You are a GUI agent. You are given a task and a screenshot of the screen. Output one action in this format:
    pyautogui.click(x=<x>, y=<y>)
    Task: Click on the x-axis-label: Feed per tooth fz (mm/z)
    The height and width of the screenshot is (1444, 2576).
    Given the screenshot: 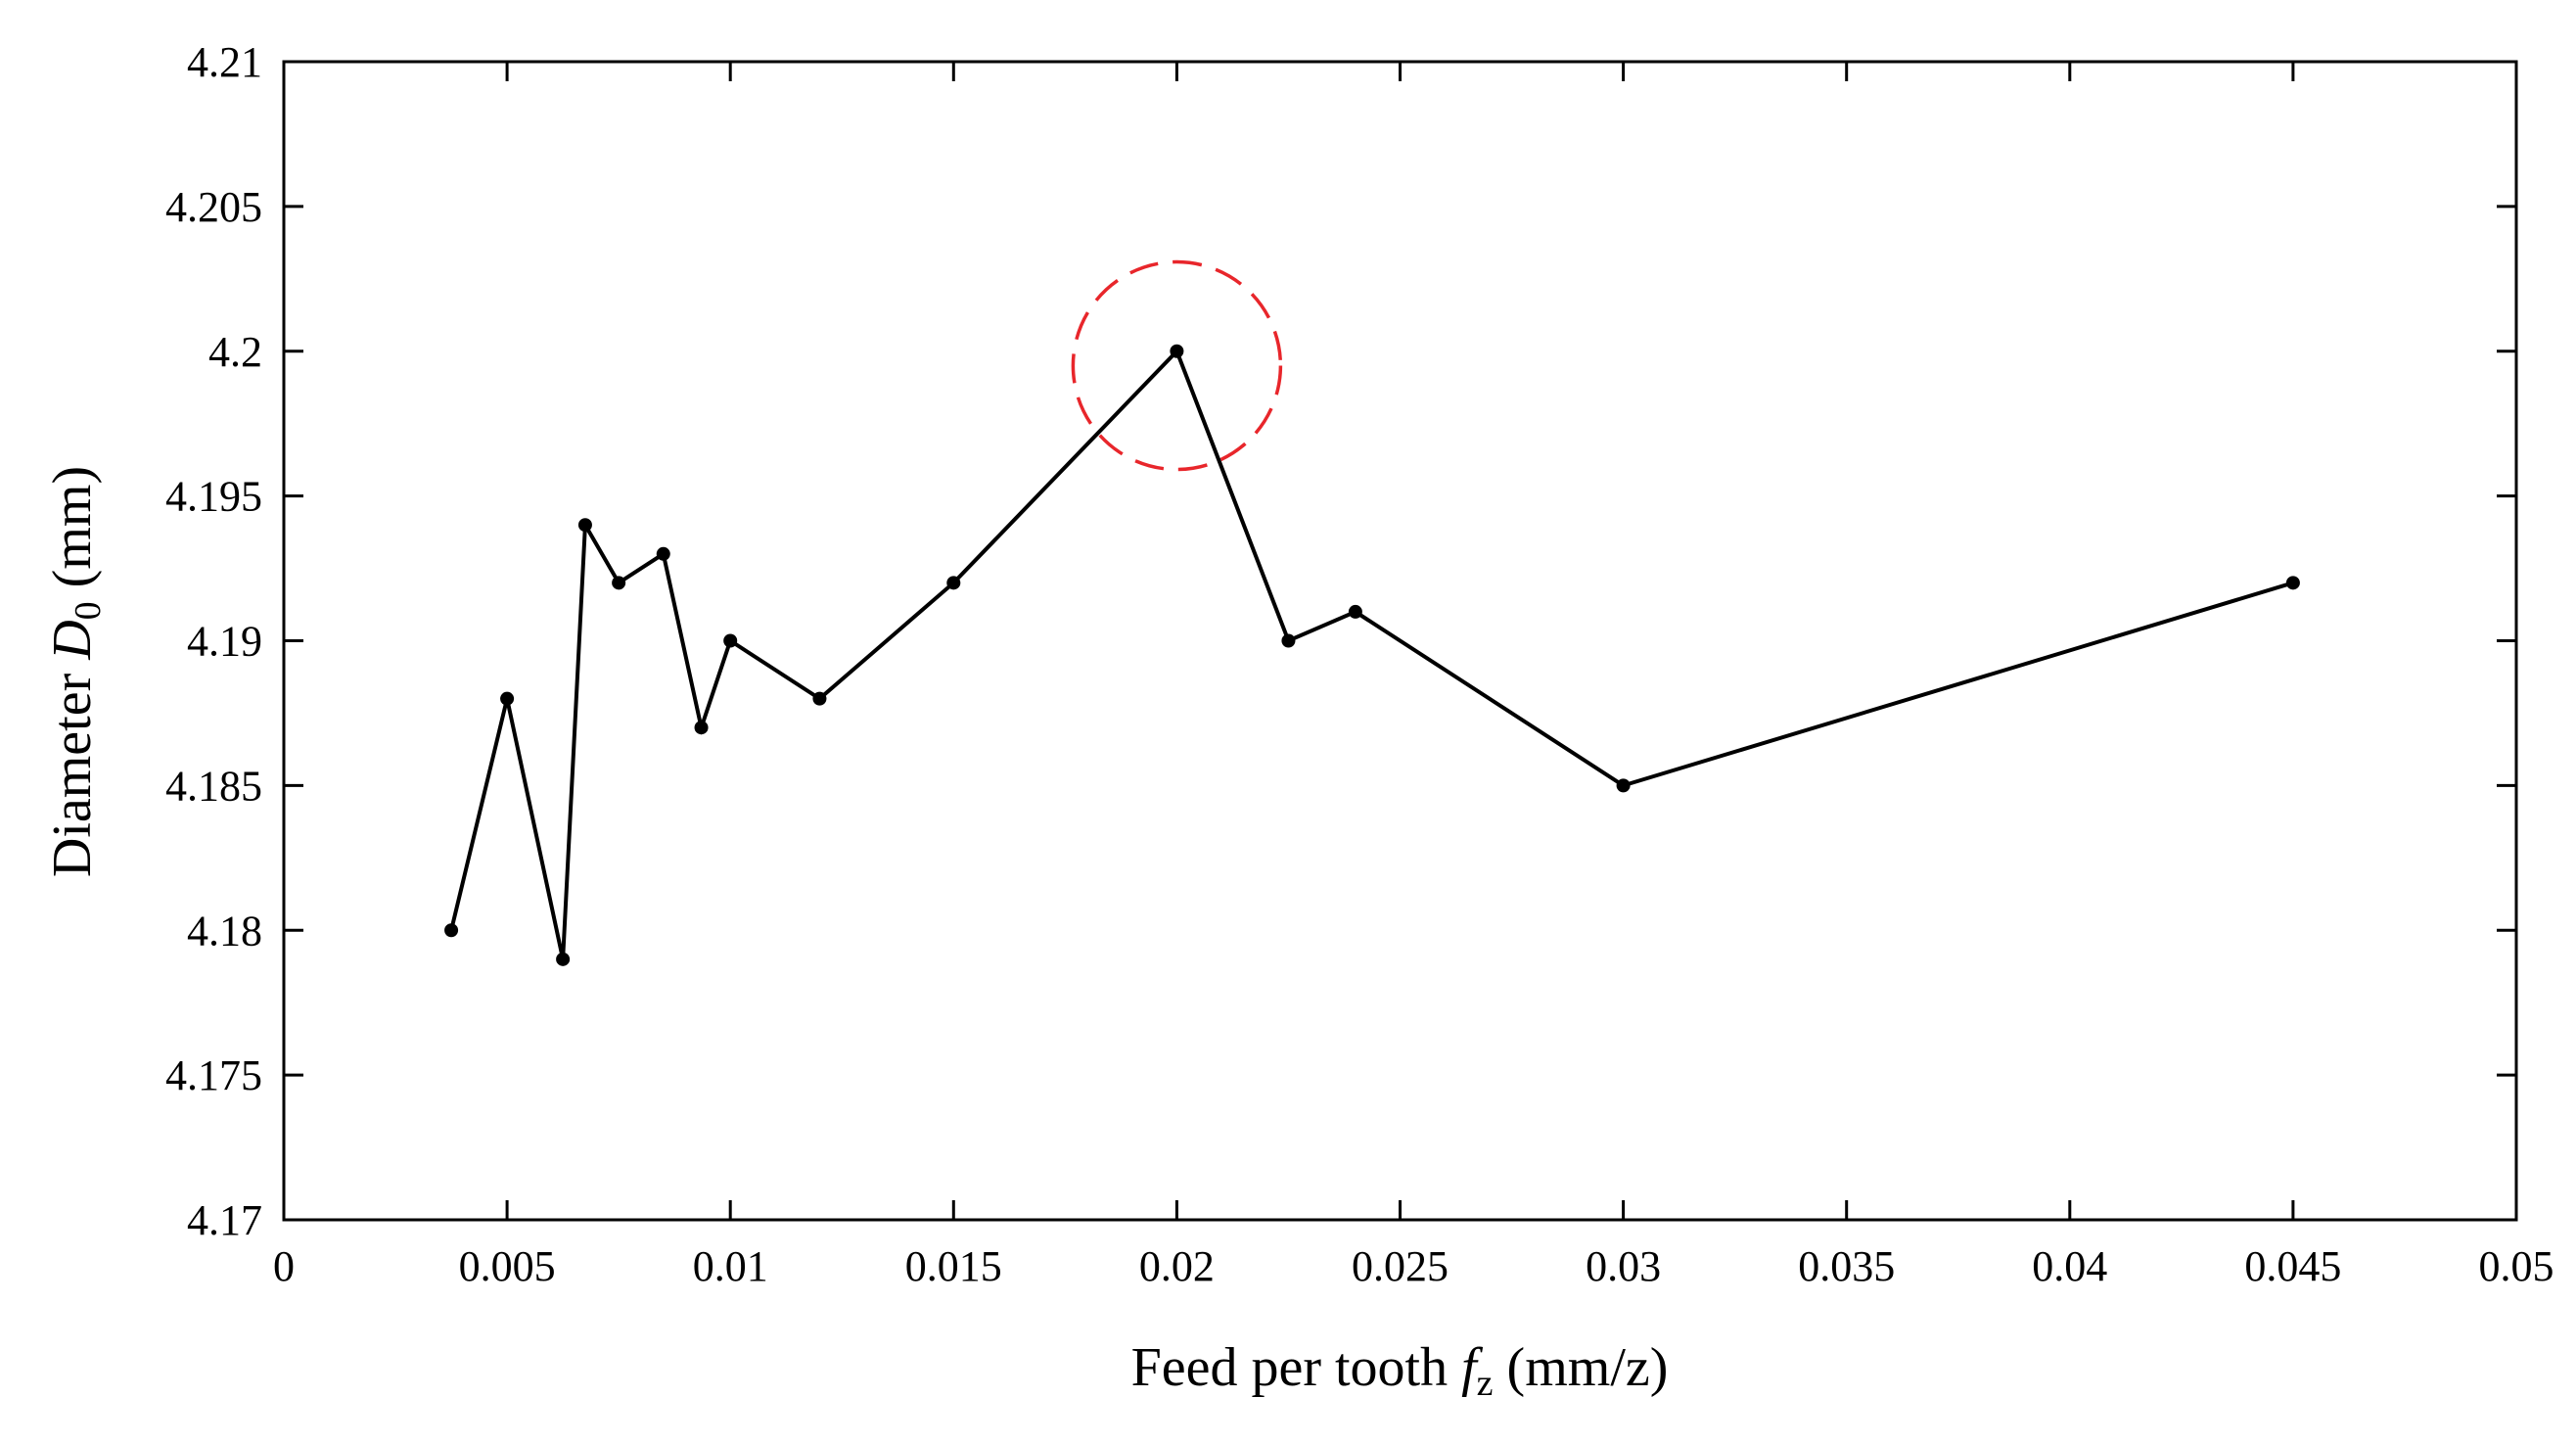 What is the action you would take?
    pyautogui.click(x=1400, y=1370)
    